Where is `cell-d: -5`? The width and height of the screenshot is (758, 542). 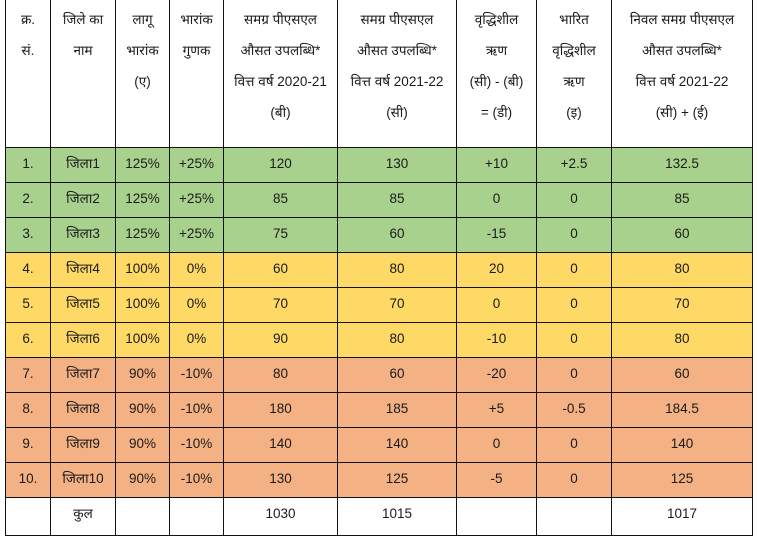 cell-d: -5 is located at coordinates (496, 480).